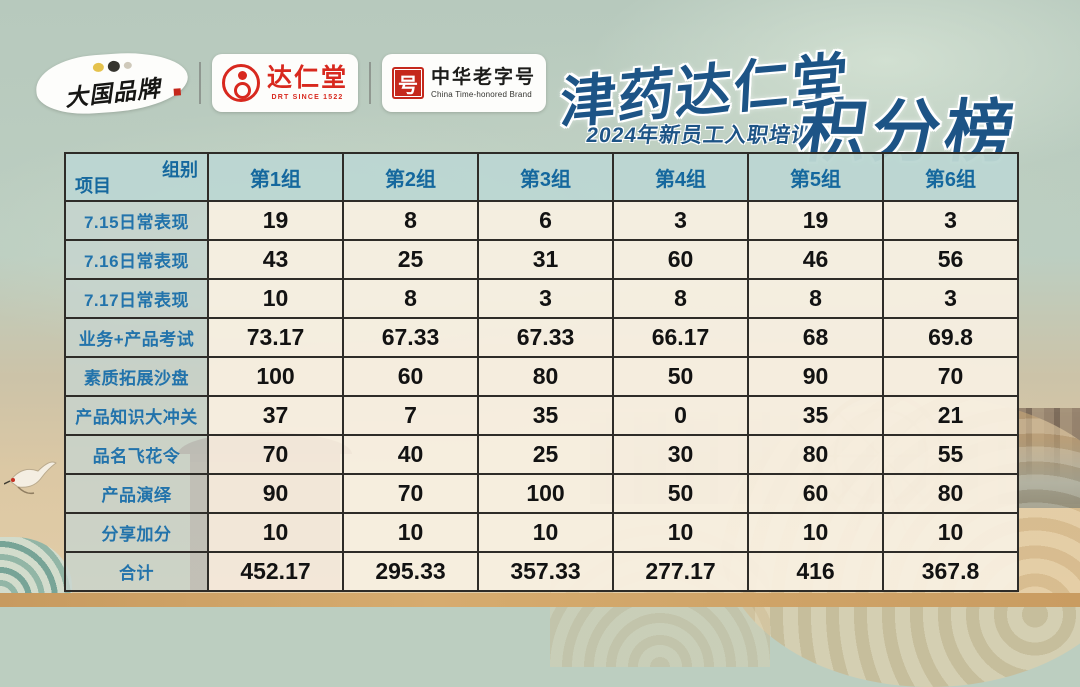 The image size is (1080, 687). Describe the element at coordinates (410, 177) in the screenshot. I see `group-header-cell: 第2组` at that location.